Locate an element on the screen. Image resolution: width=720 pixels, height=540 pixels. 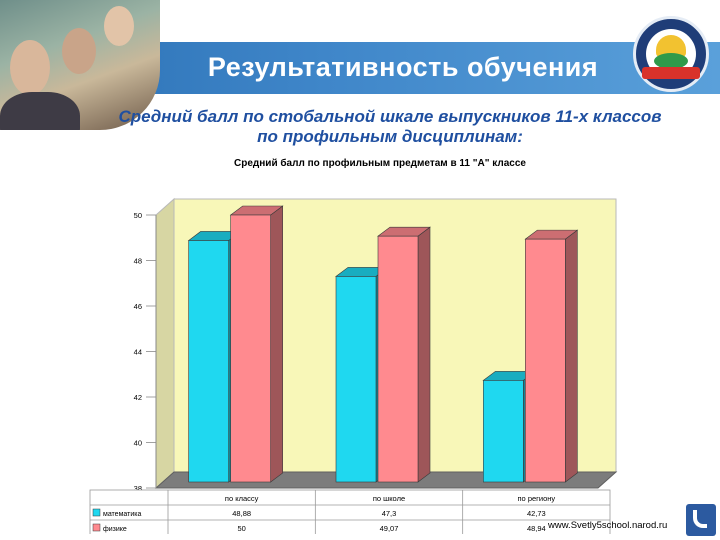
y-tick-label: 40 is located at coordinates (138, 443).